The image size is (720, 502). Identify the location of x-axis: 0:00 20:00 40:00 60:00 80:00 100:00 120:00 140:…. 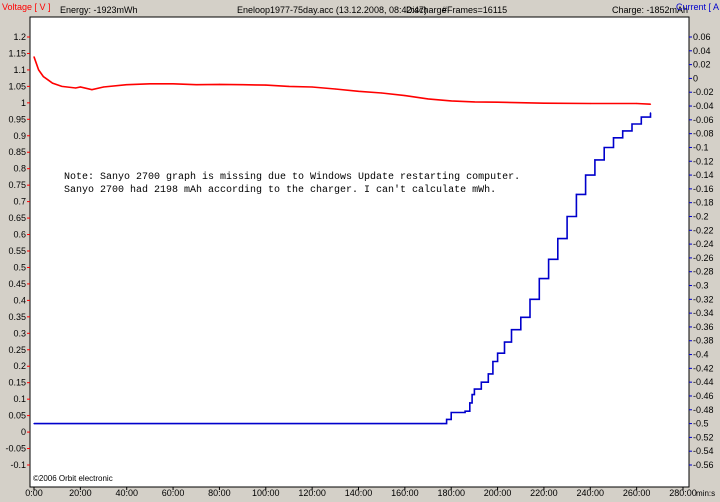
(361, 492).